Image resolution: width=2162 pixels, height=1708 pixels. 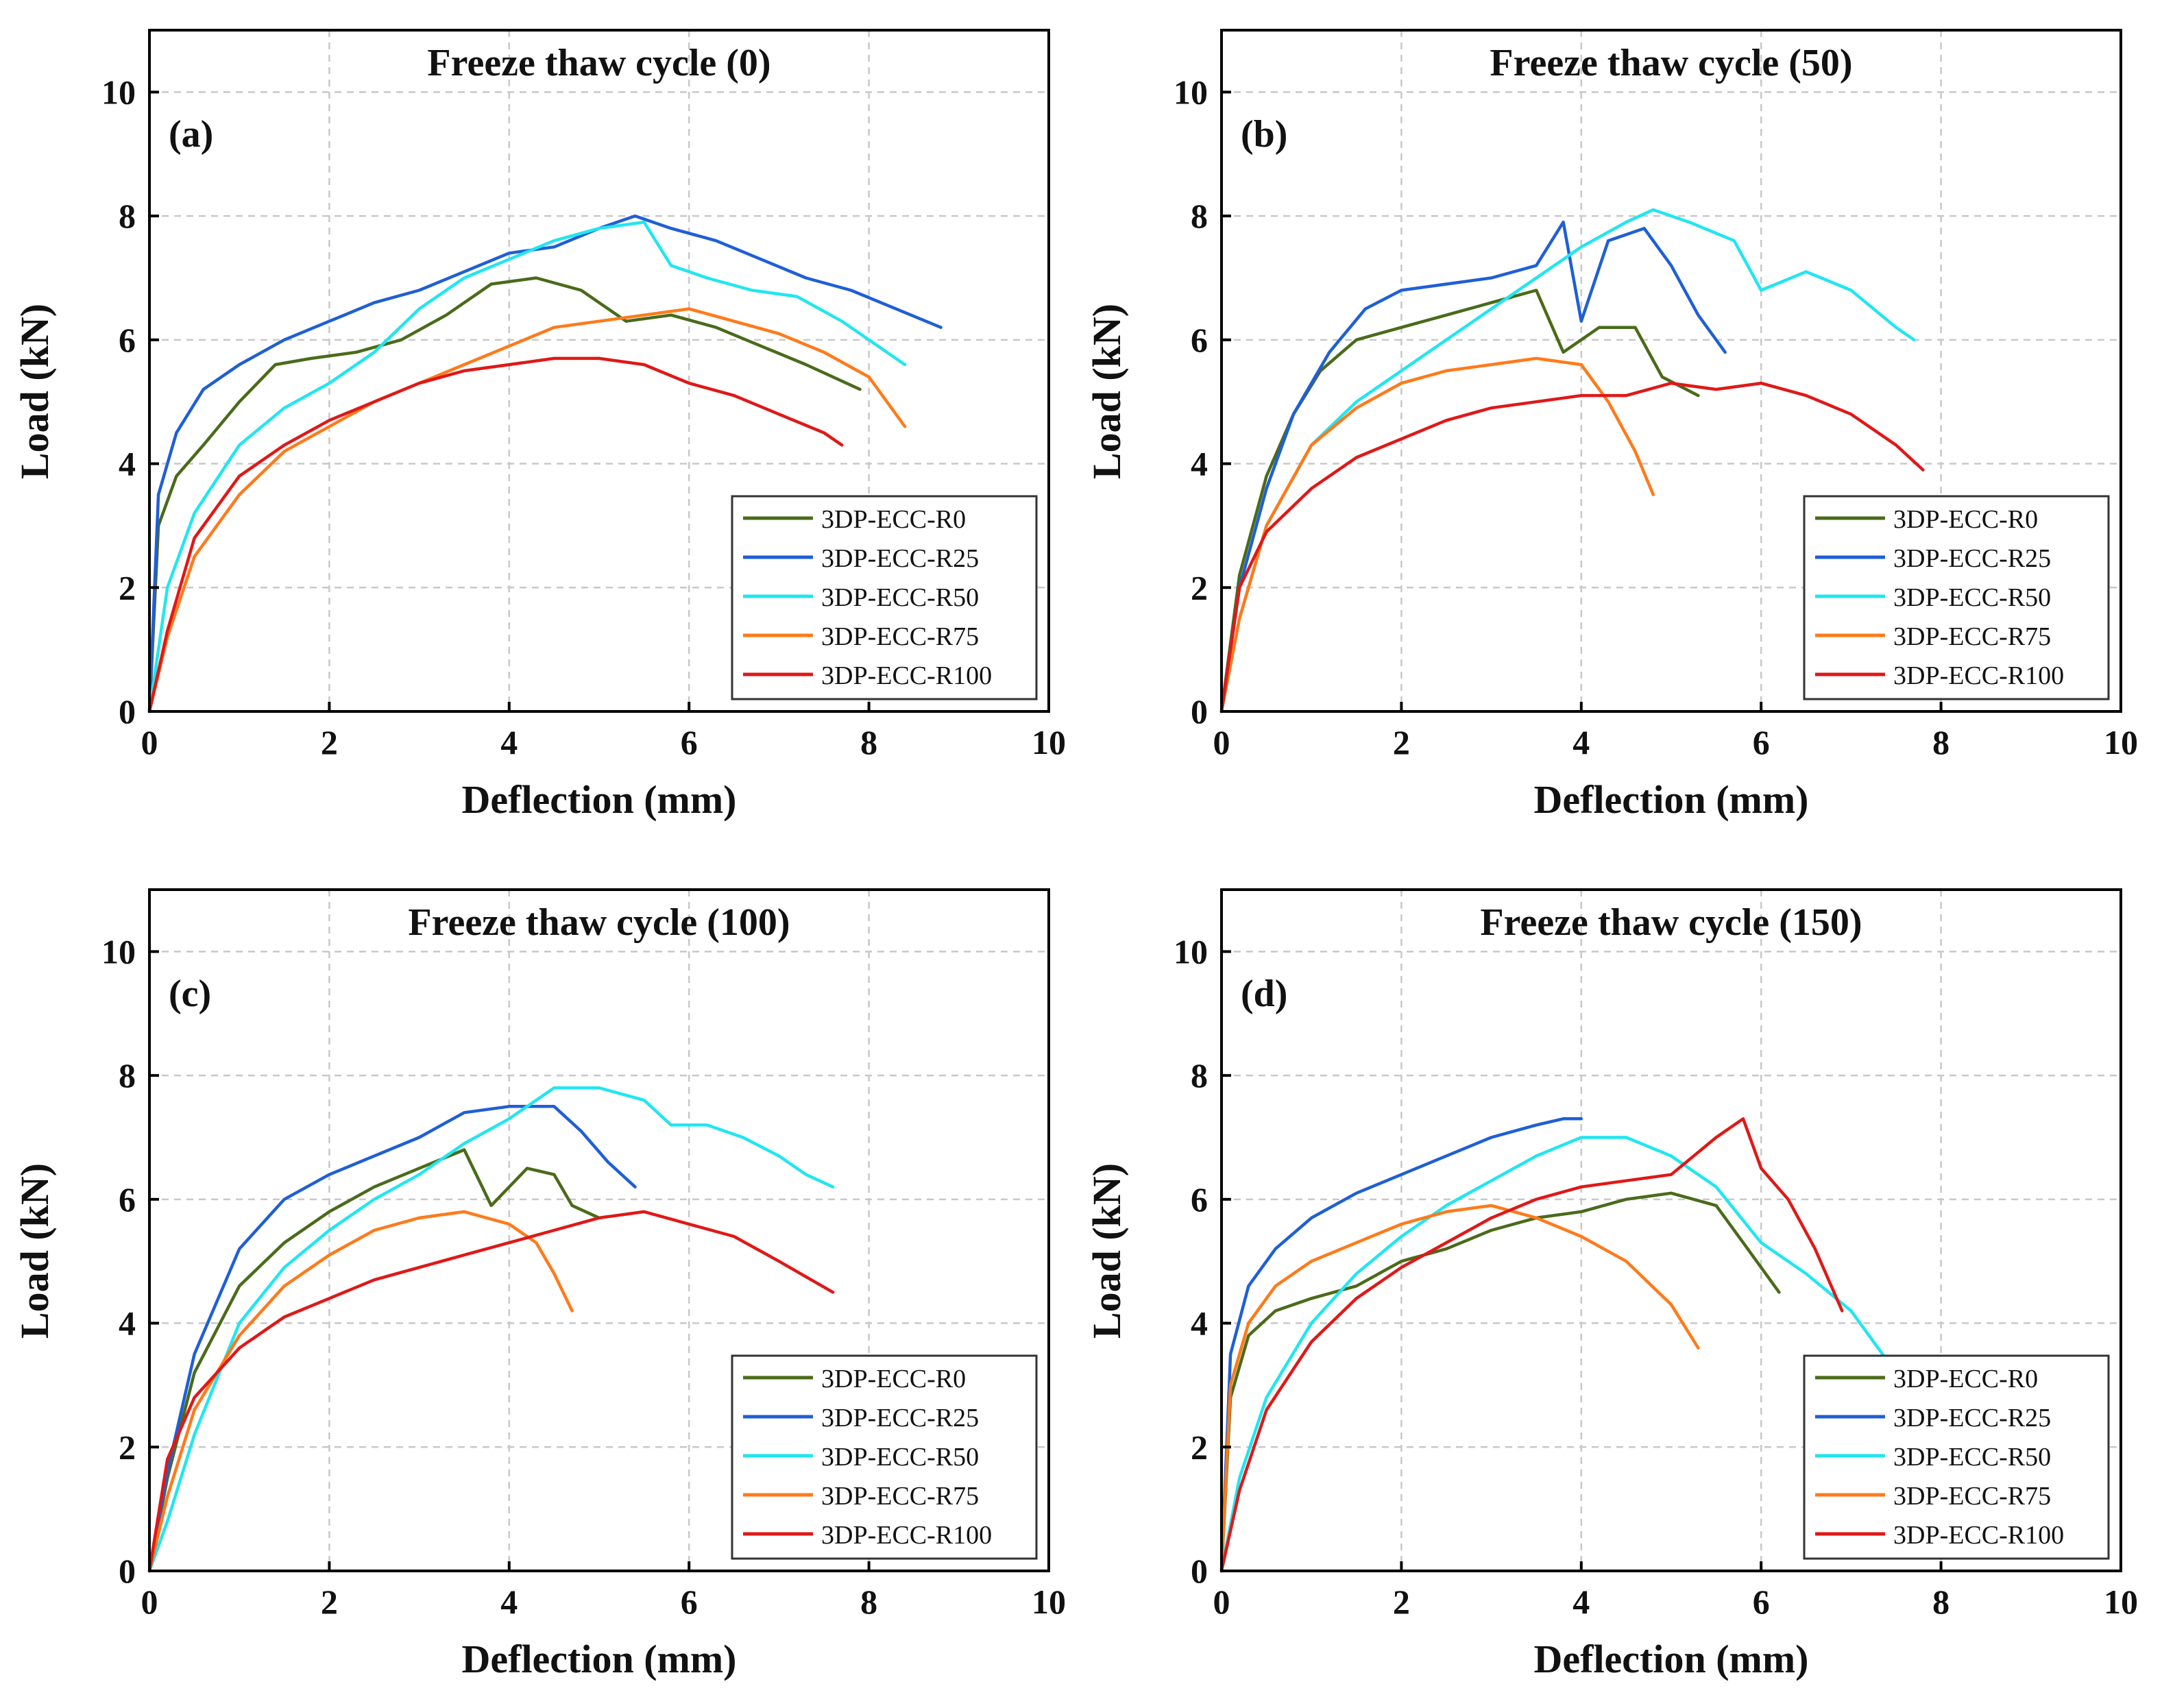 What do you see at coordinates (598, 63) in the screenshot?
I see `chart-title: Freeze thaw cycle (0)` at bounding box center [598, 63].